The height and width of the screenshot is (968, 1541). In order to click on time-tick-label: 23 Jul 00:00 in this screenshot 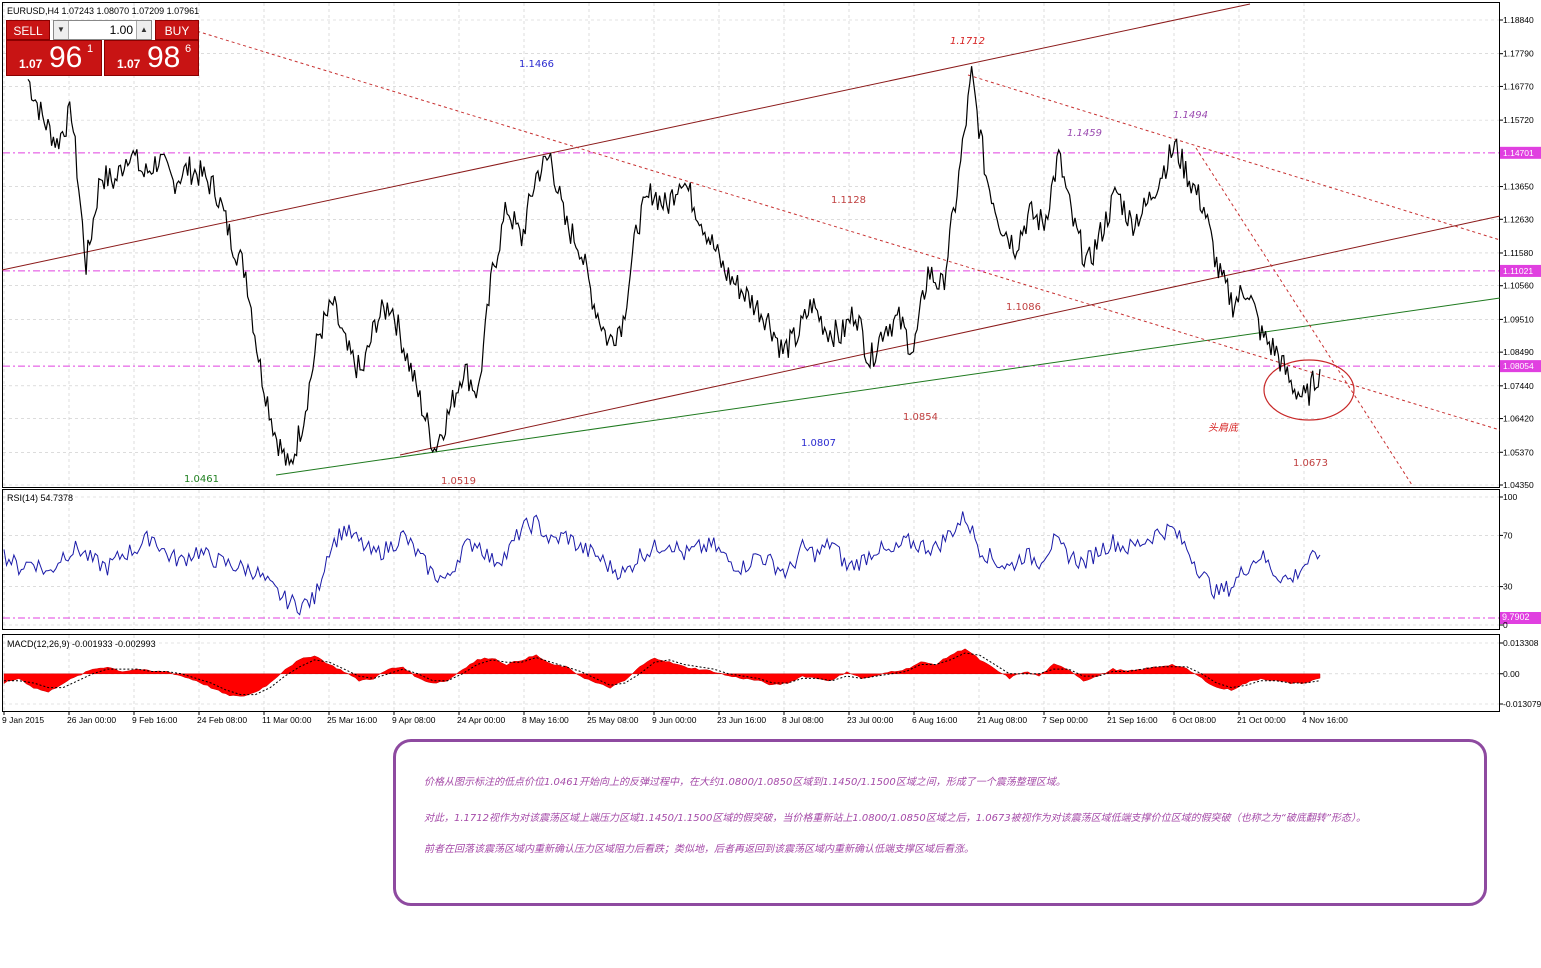, I will do `click(870, 720)`.